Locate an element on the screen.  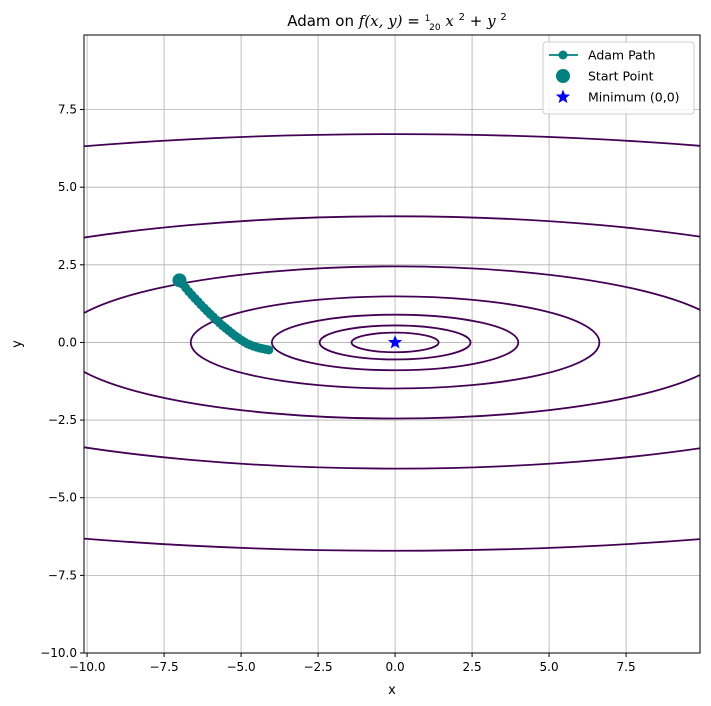
legend-box is located at coordinates (618, 78).